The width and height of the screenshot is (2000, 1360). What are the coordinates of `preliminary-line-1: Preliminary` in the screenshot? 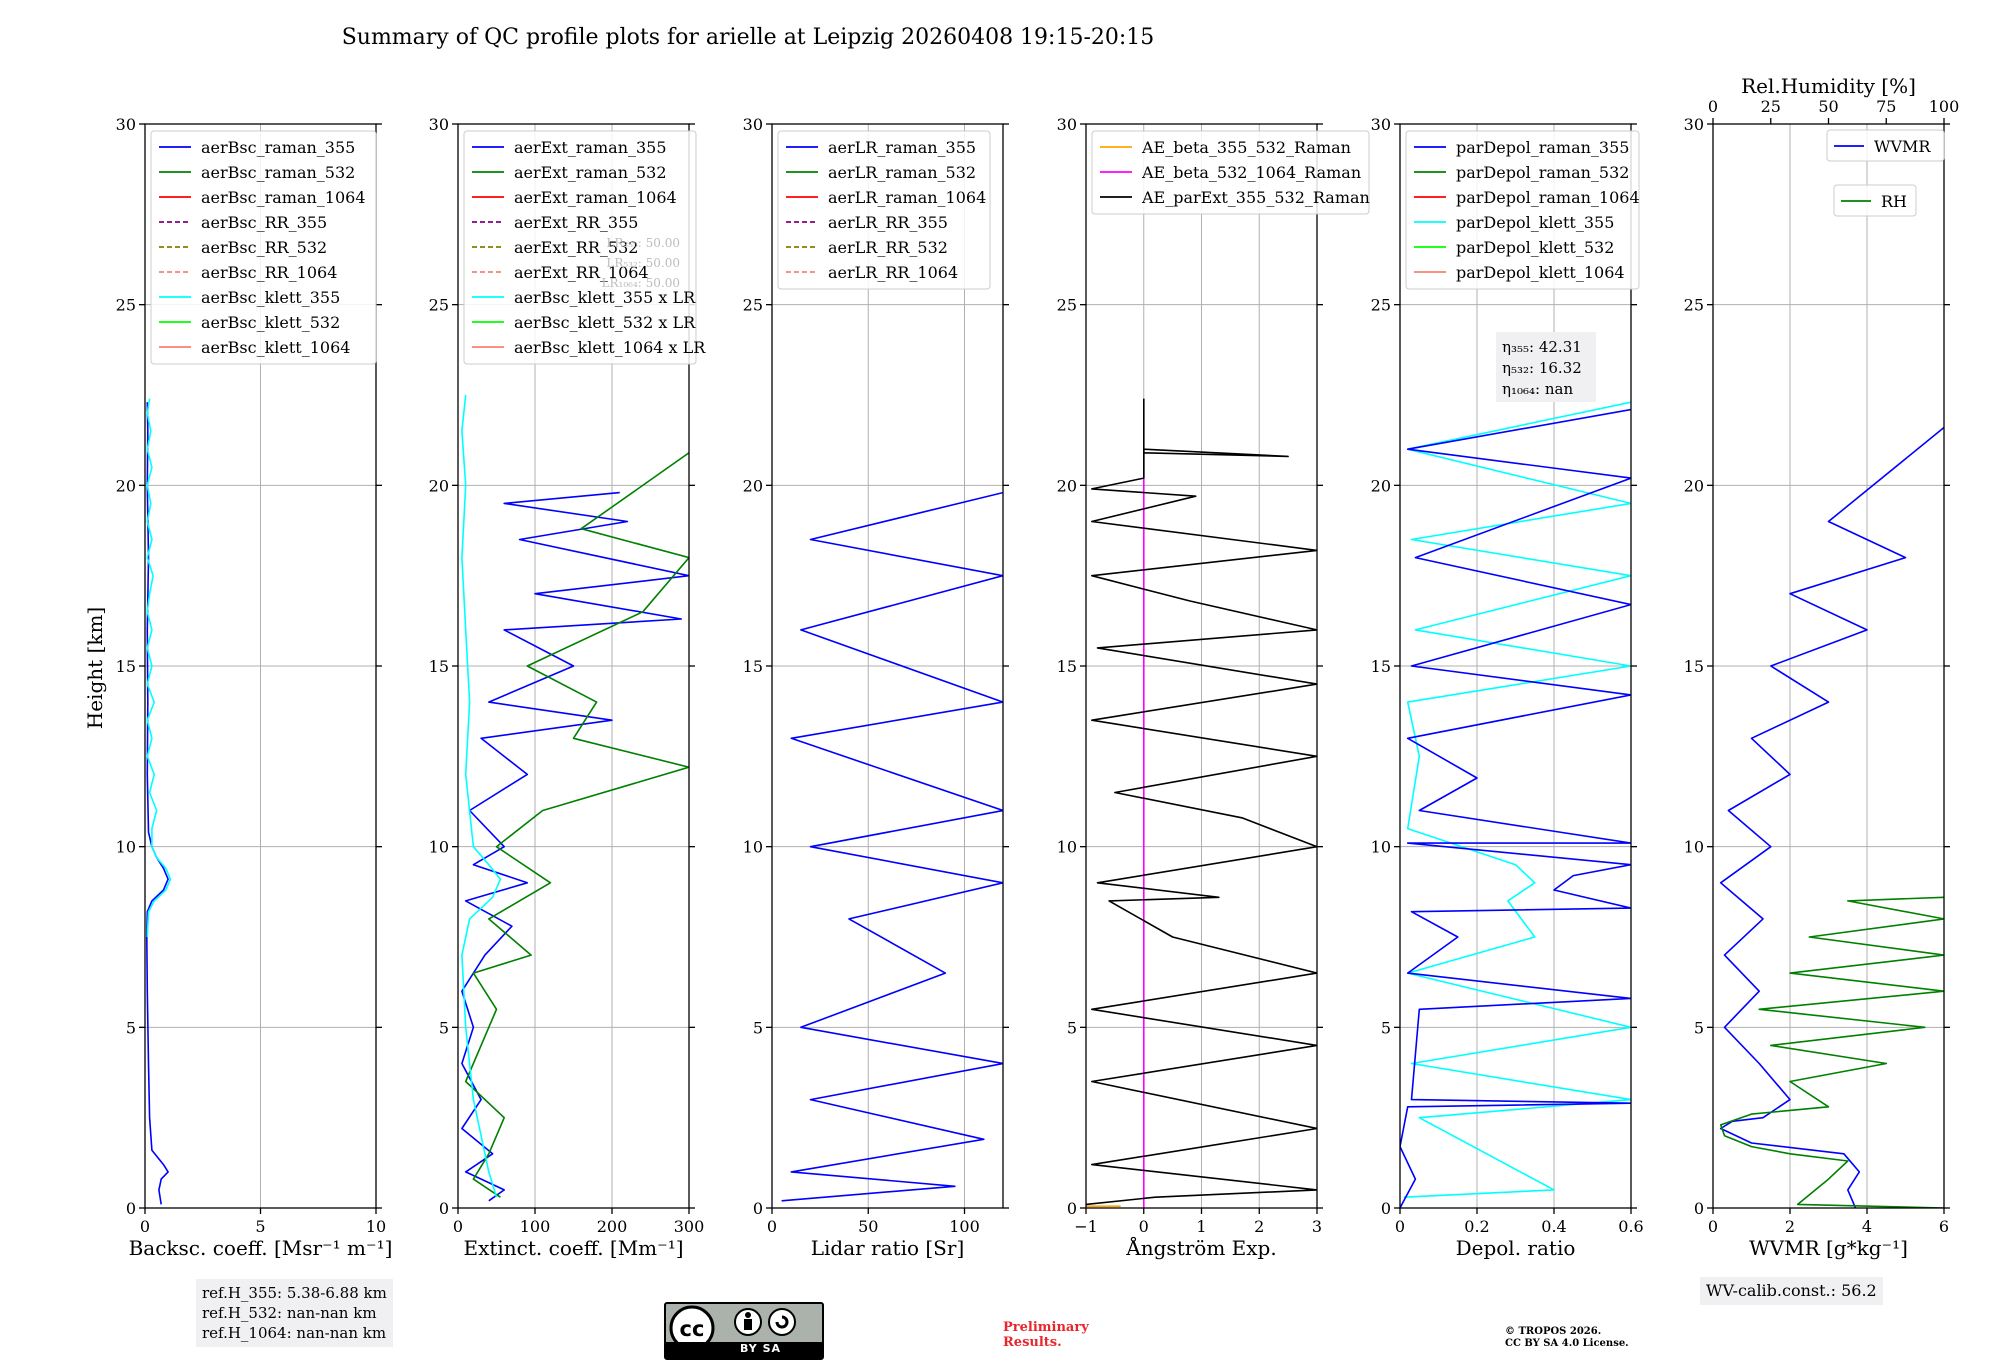 It's located at (1046, 1327).